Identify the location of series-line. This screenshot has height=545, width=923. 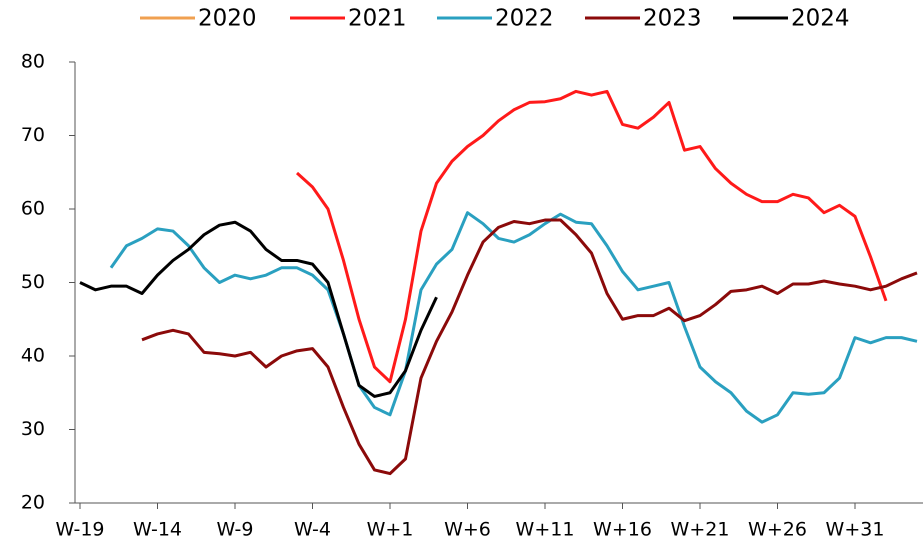
(258, 309).